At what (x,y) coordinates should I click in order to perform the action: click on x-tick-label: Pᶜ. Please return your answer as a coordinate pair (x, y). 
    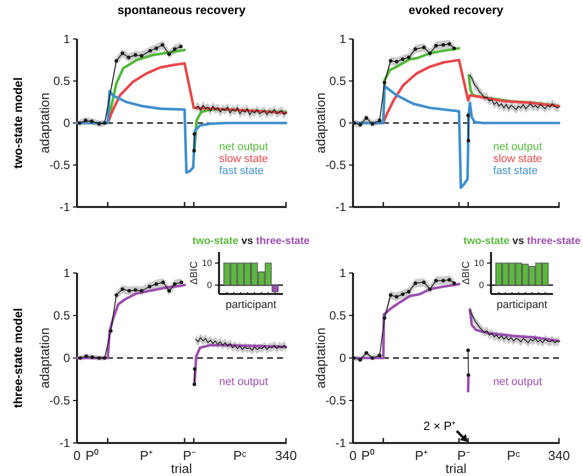
    Looking at the image, I should click on (240, 455).